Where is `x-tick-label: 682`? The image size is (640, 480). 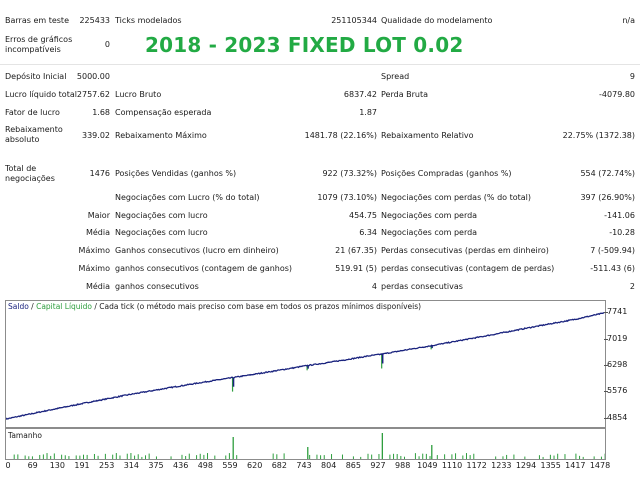 x-tick-label: 682 is located at coordinates (279, 465).